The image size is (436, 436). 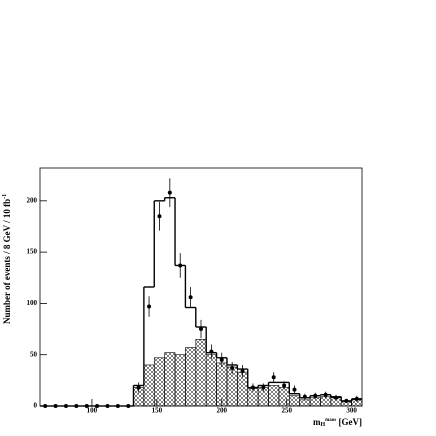 I want to click on y-axis-label: Number of events / 8 GeV / 10 fb-1, so click(x=7, y=259).